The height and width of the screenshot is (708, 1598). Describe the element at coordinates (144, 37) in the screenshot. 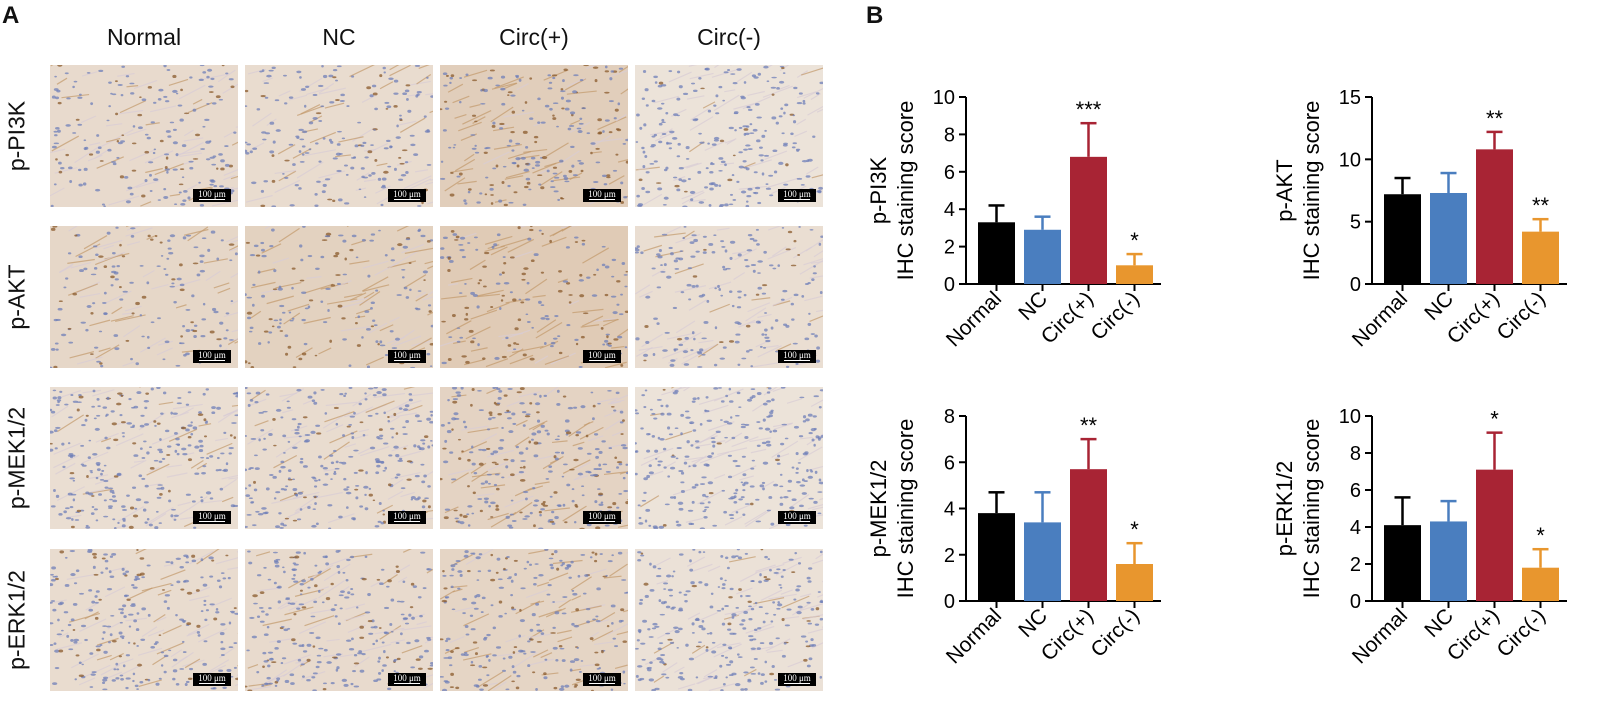

I see `col-header-normal: Normal` at that location.